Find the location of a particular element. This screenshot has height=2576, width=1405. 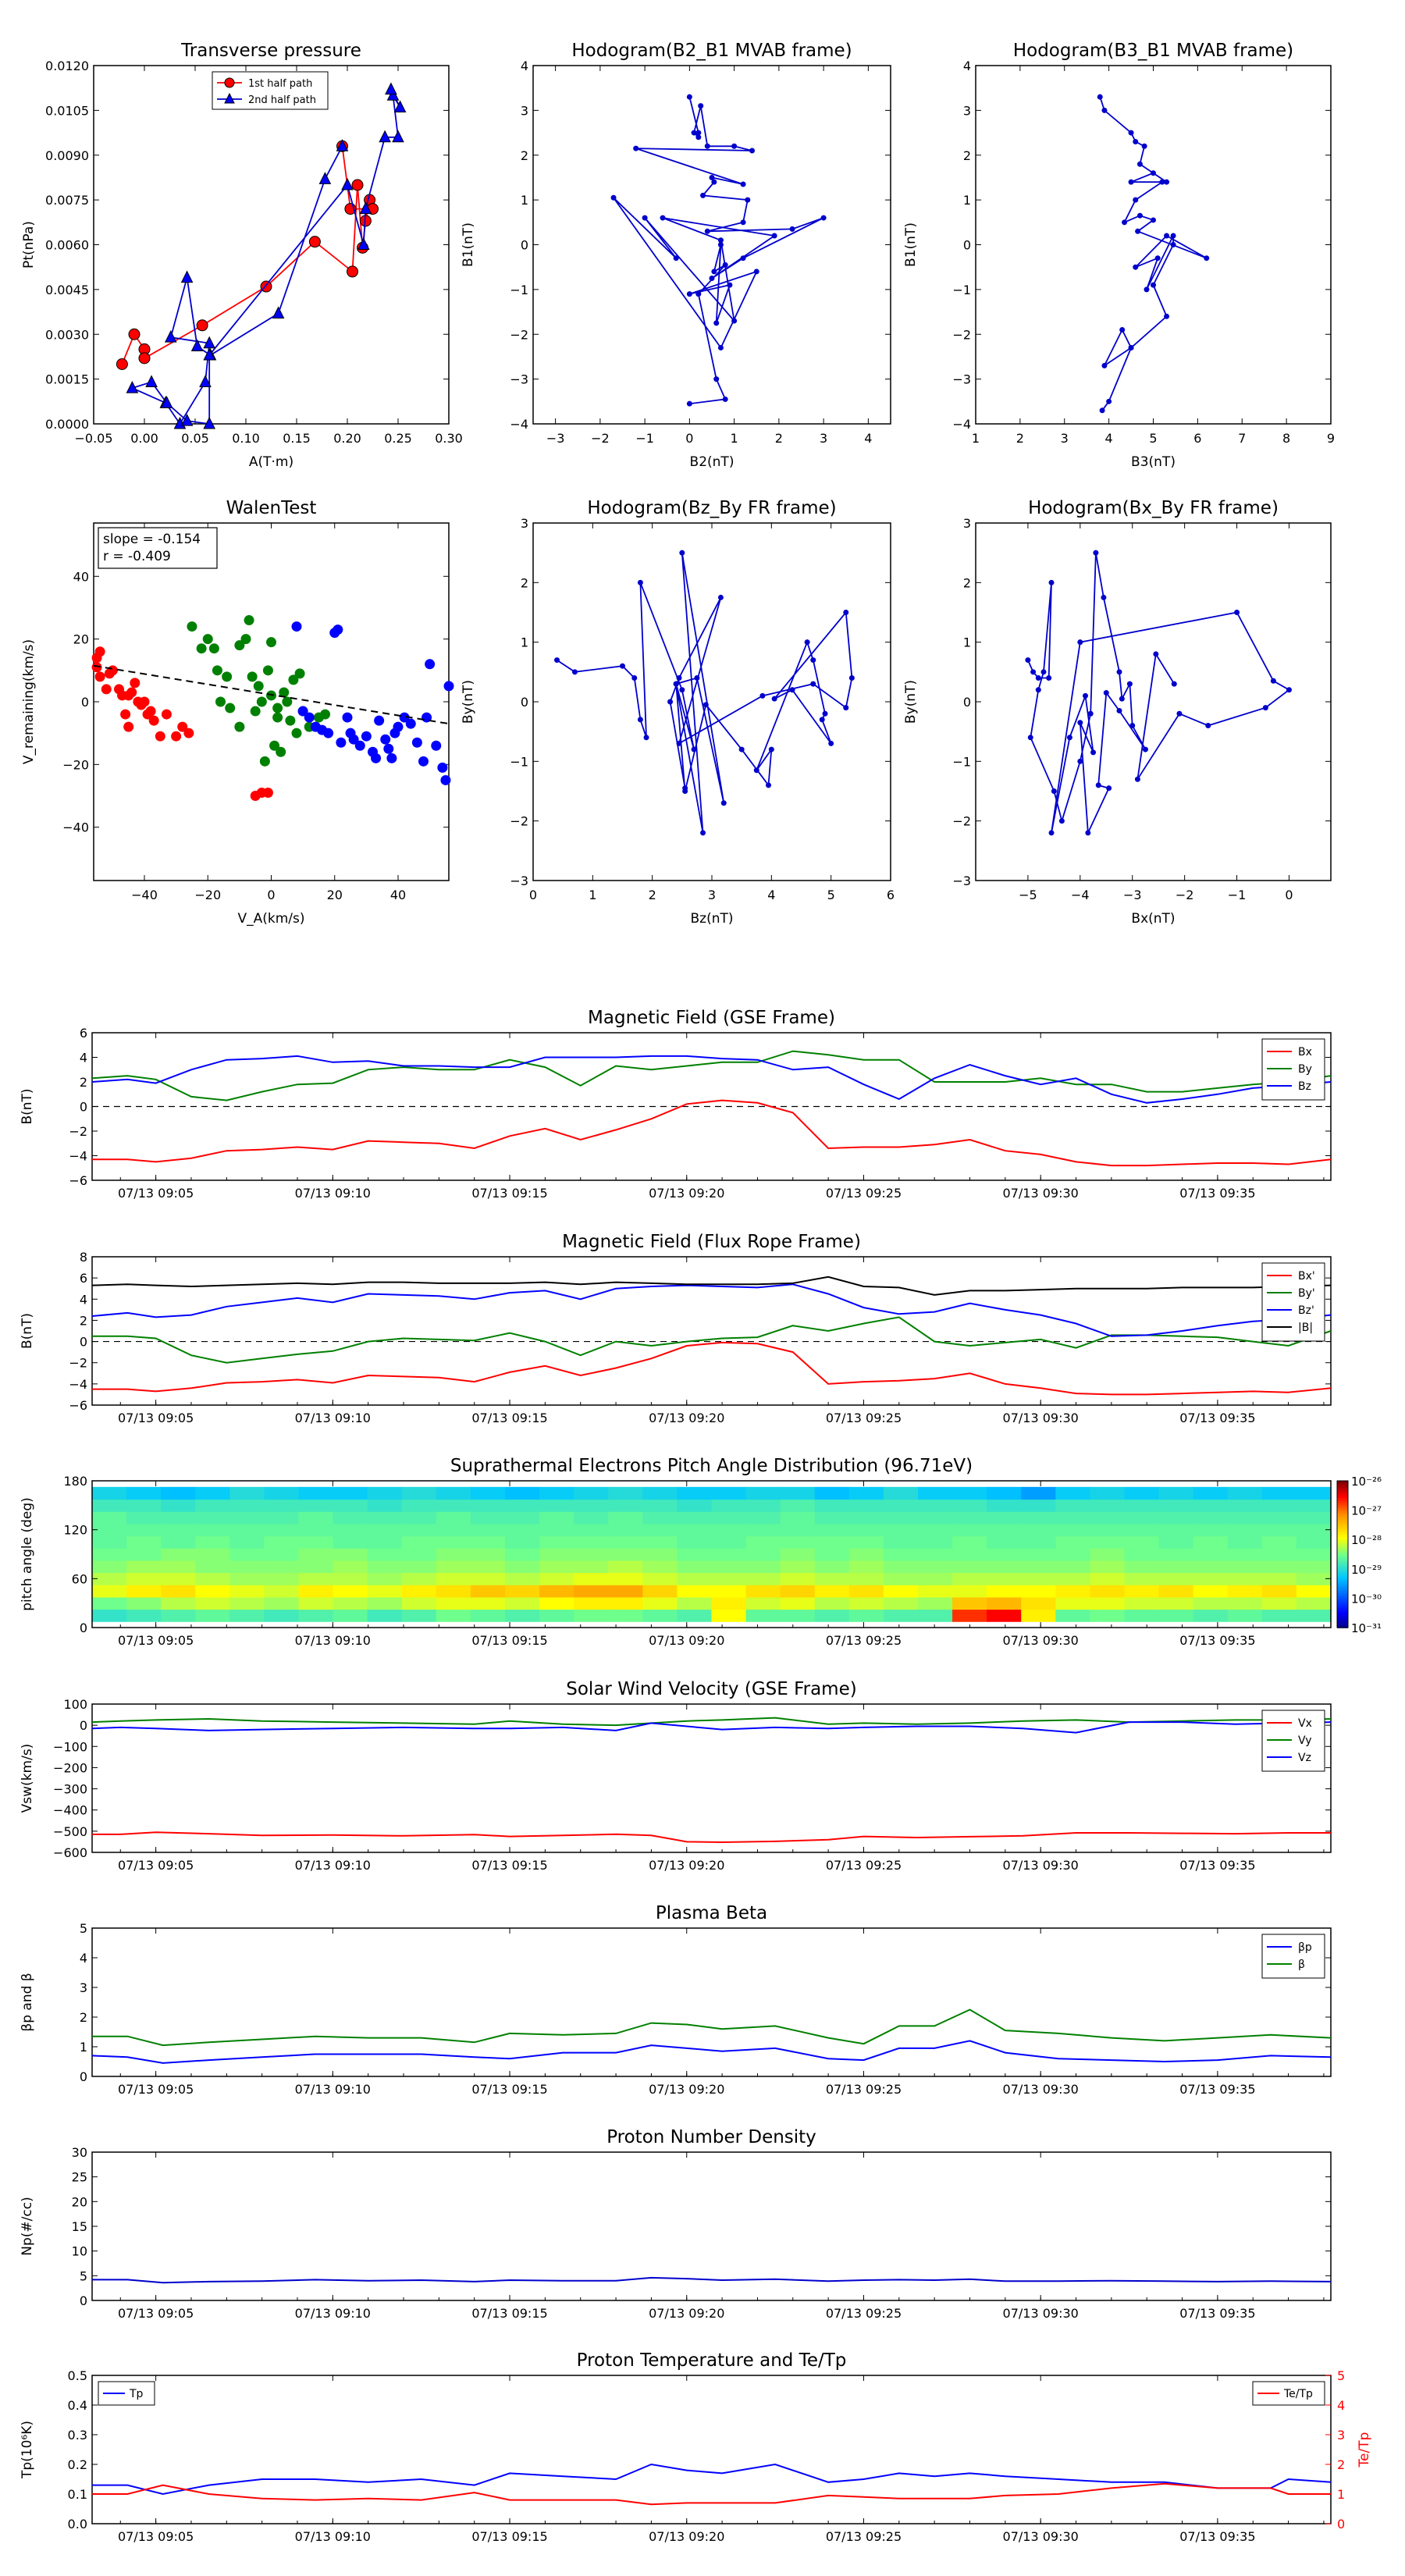

y-axis-label: B(nT) is located at coordinates (28, 1331).